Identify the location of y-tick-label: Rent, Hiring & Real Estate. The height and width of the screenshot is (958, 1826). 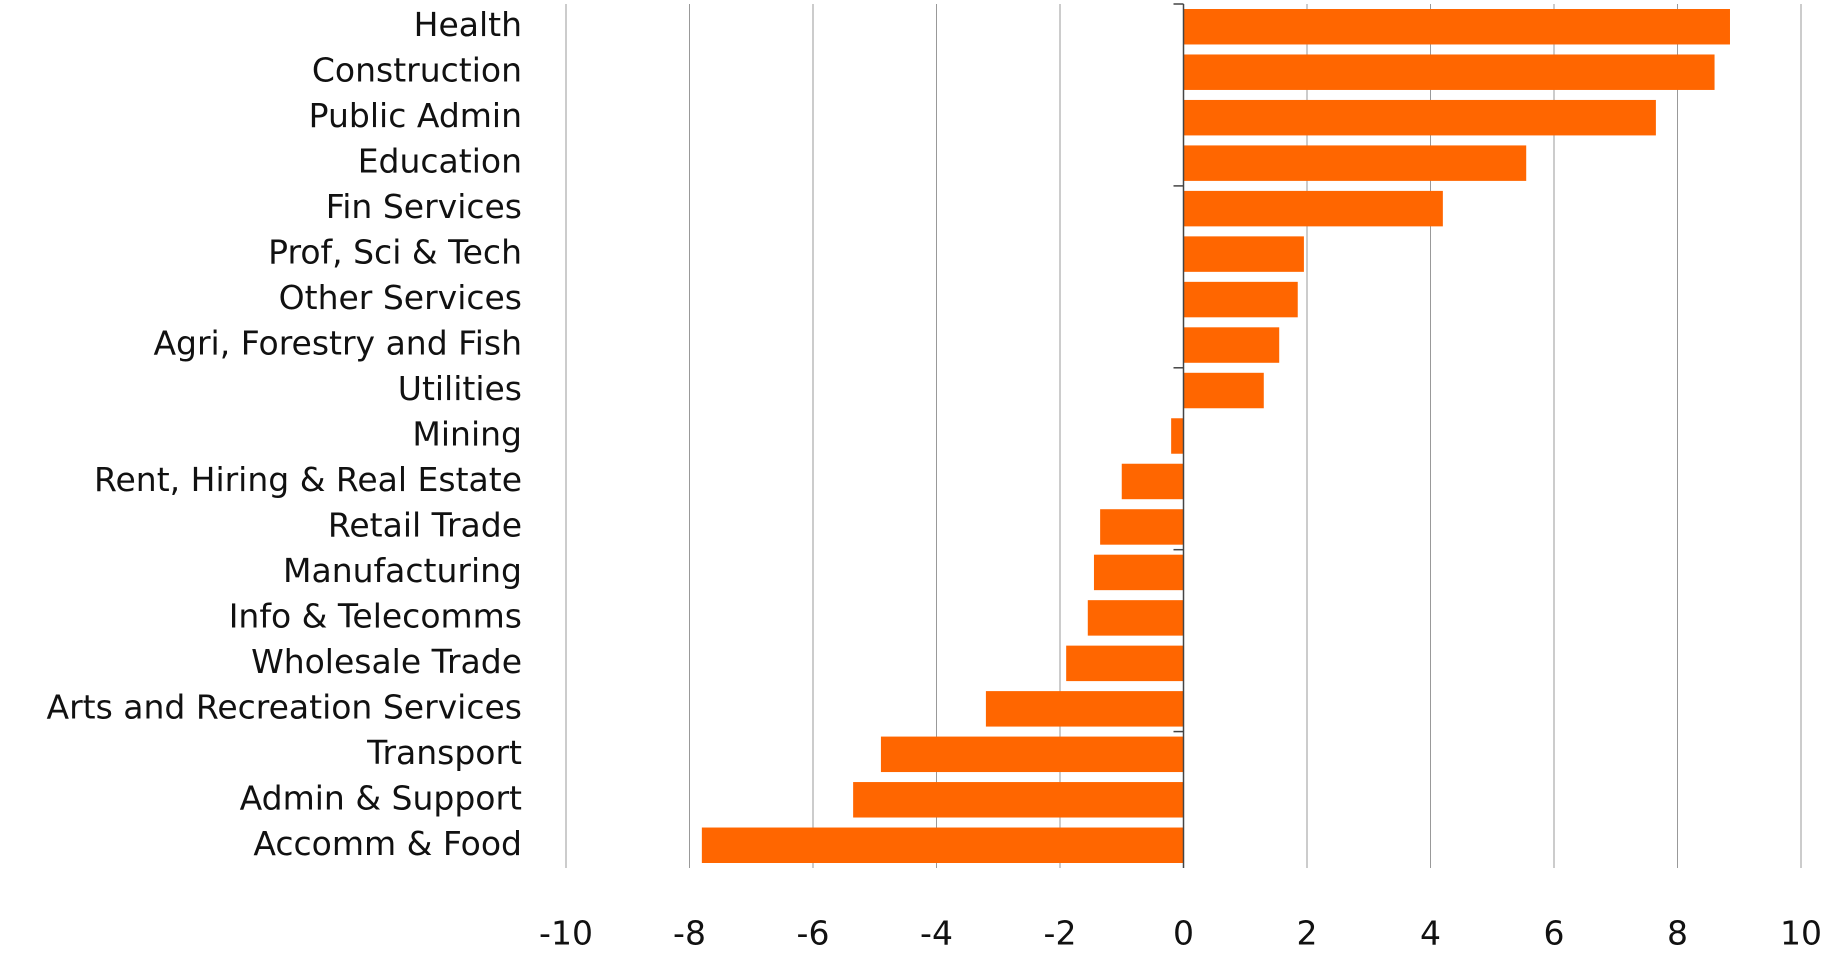
(308, 479).